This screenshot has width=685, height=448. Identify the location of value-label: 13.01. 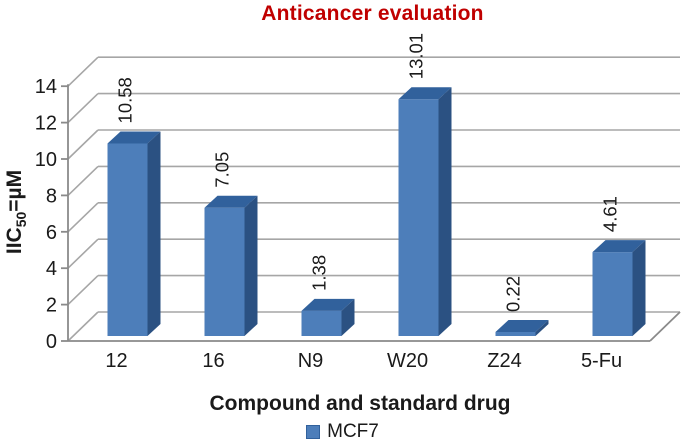
(416, 56).